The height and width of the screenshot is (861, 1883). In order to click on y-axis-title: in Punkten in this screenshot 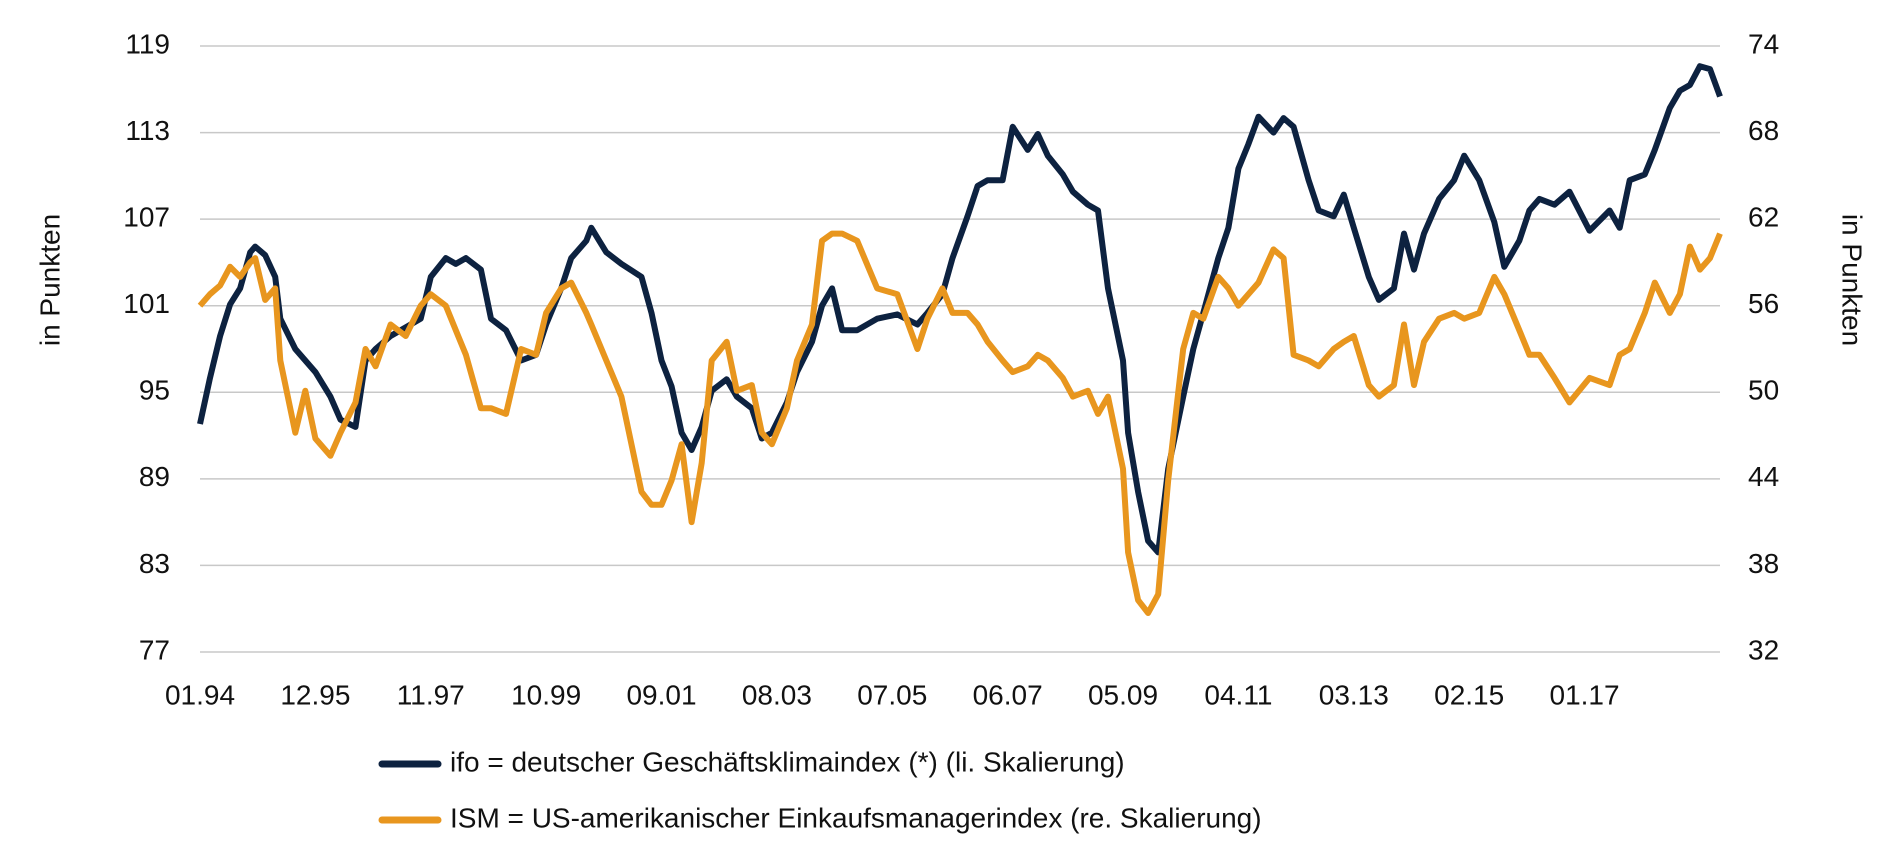, I will do `click(49, 280)`.